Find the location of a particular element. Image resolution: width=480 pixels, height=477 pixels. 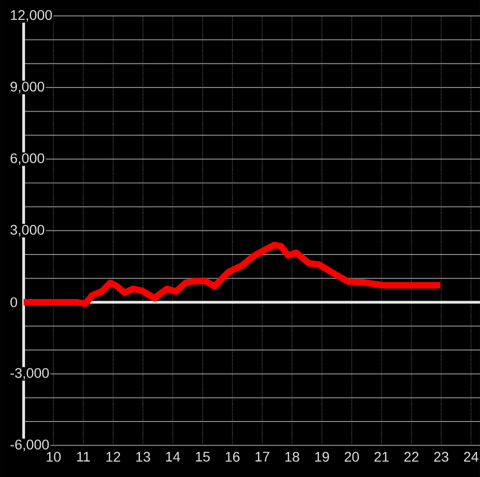

y-tick-label: 3,000 is located at coordinates (27, 230).